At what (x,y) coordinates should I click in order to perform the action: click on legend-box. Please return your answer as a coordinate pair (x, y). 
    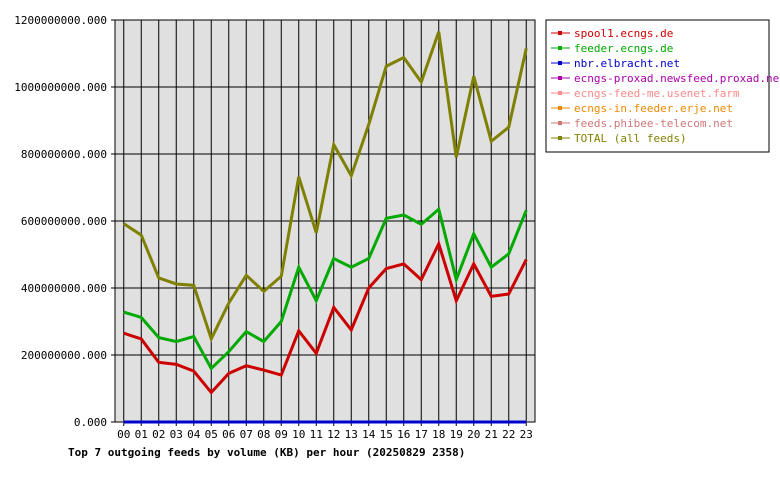
    Looking at the image, I should click on (657, 86).